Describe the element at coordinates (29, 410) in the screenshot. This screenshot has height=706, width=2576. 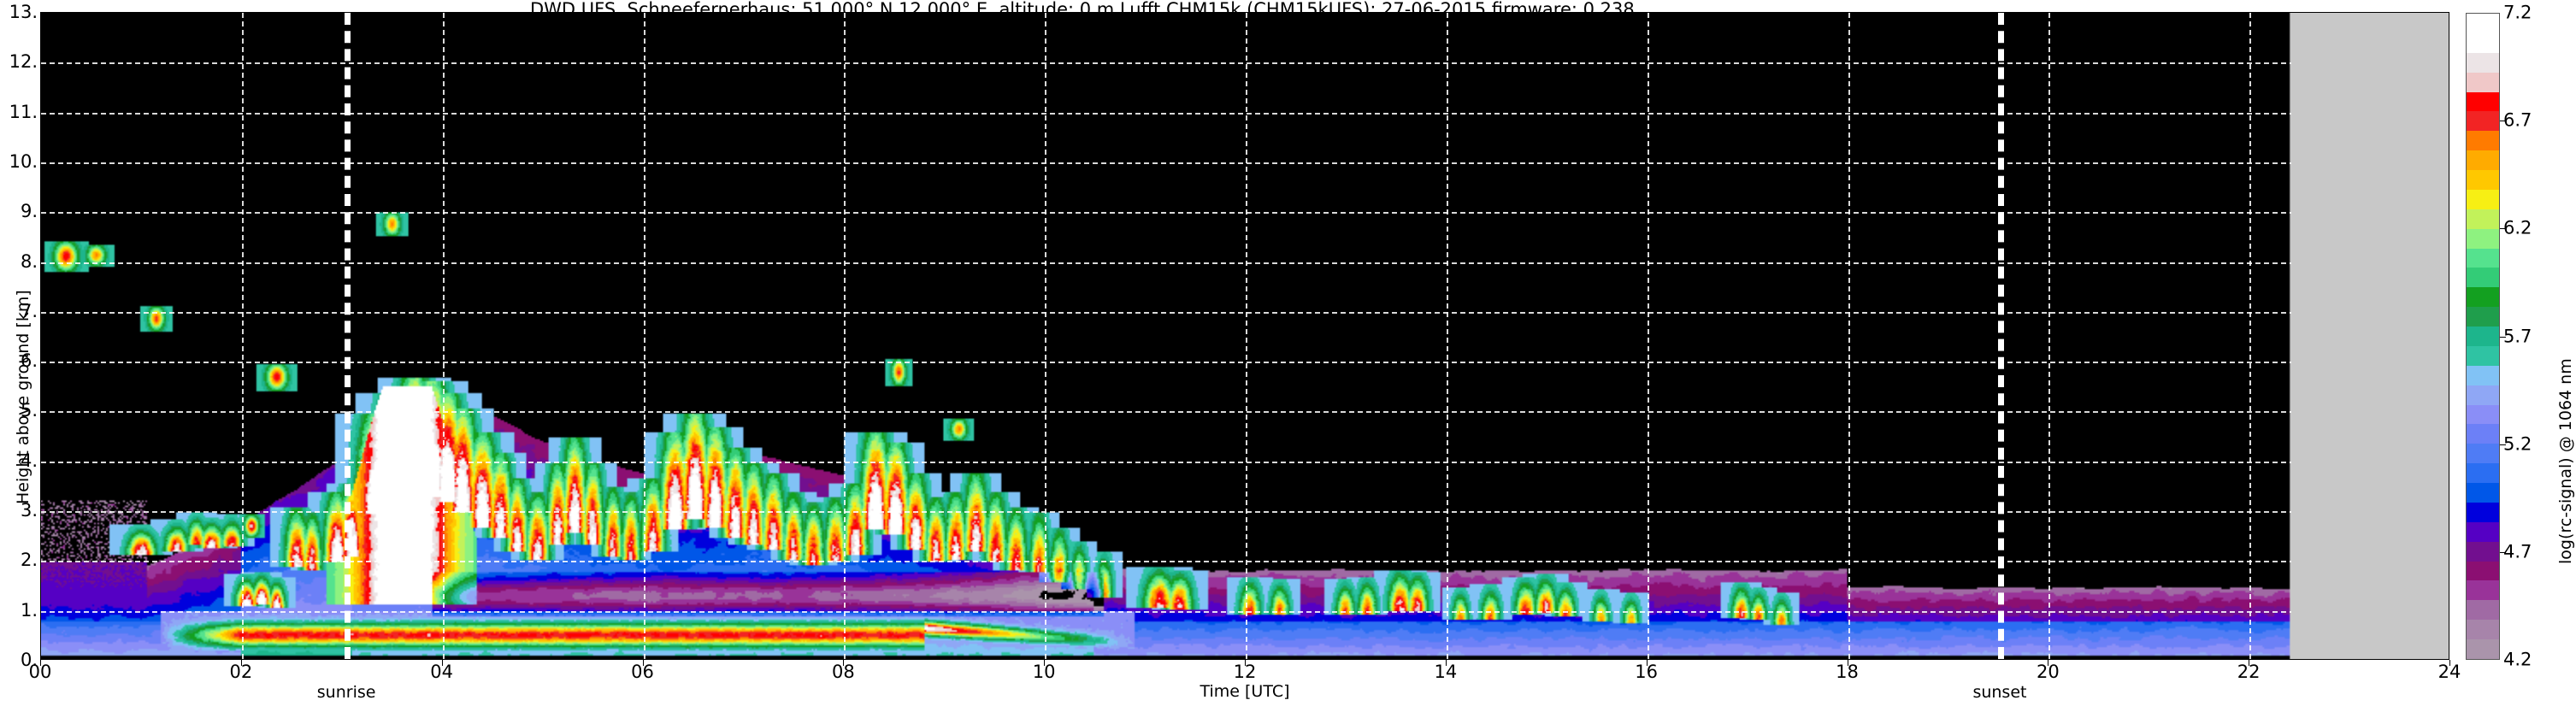
I see `y-axis-tick-label: 5.` at that location.